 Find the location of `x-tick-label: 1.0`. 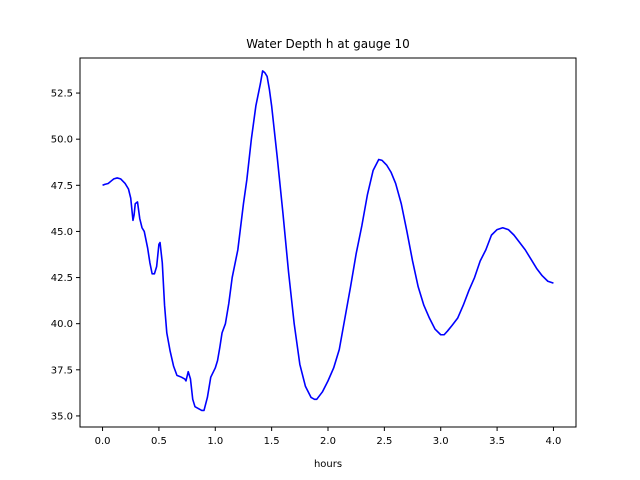

x-tick-label: 1.0 is located at coordinates (215, 441).